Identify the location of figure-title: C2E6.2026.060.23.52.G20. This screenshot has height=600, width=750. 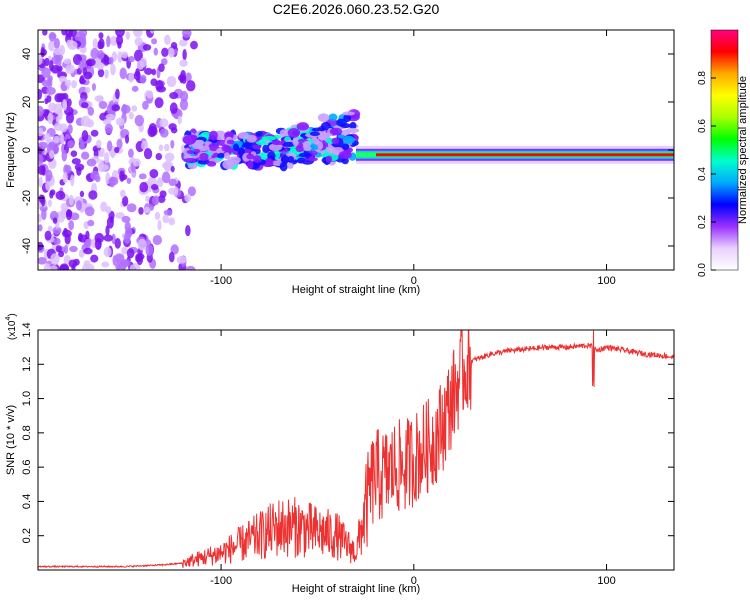
(356, 9).